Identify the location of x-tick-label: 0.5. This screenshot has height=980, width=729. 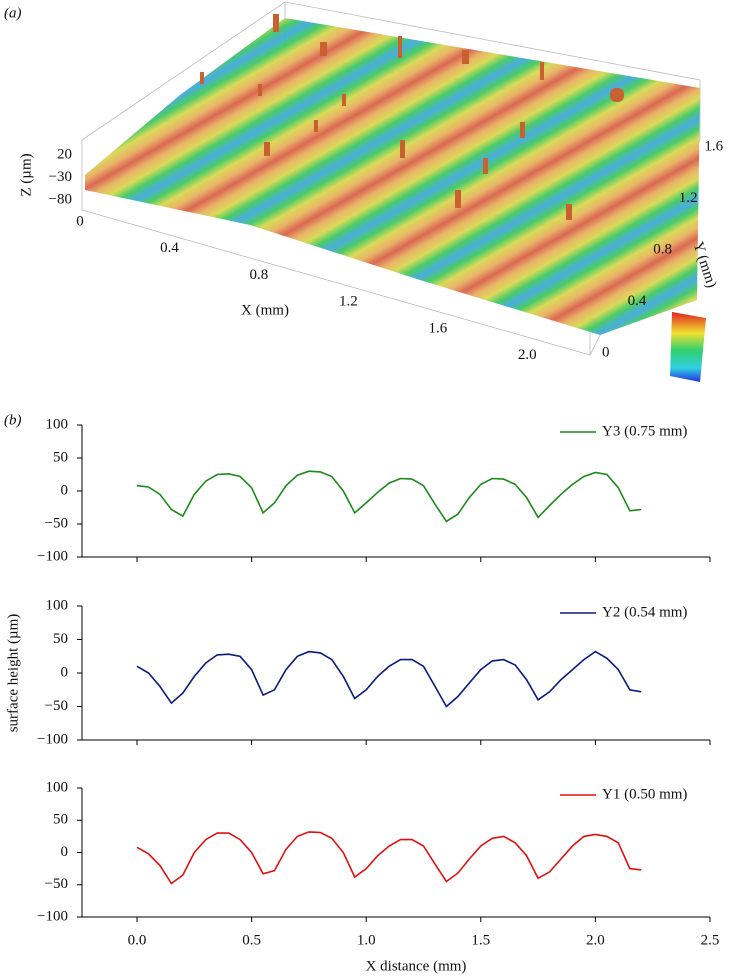
(251, 940).